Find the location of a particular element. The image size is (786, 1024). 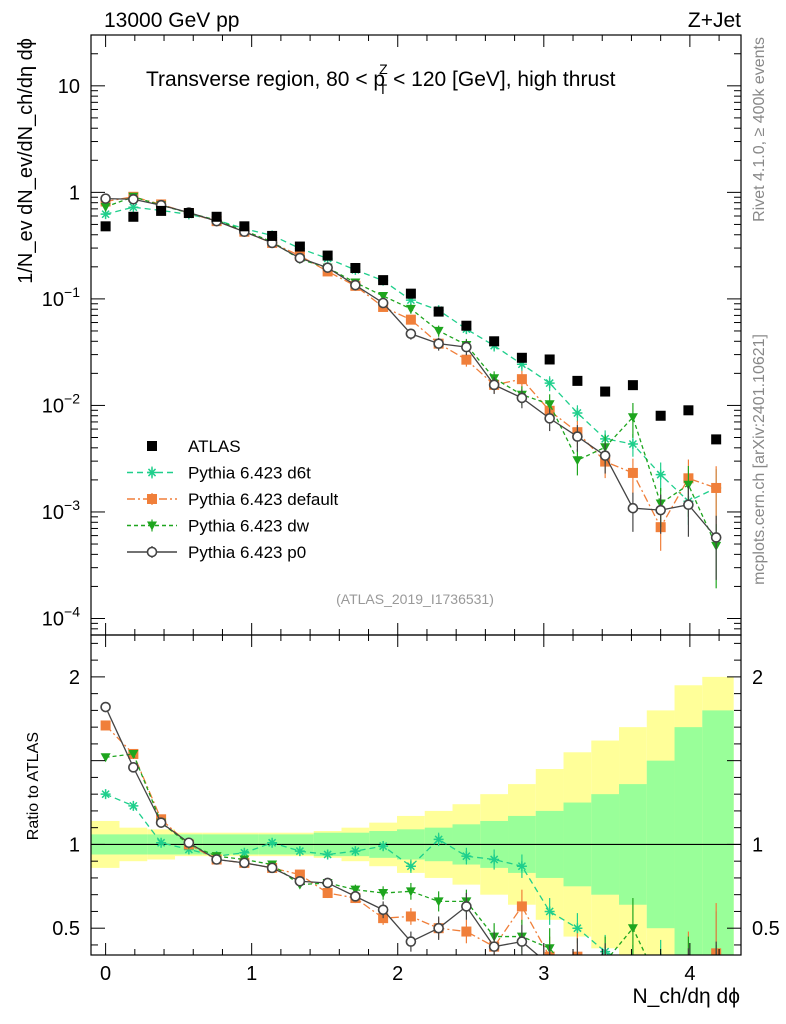

x-tick-label: 3 is located at coordinates (543, 974).